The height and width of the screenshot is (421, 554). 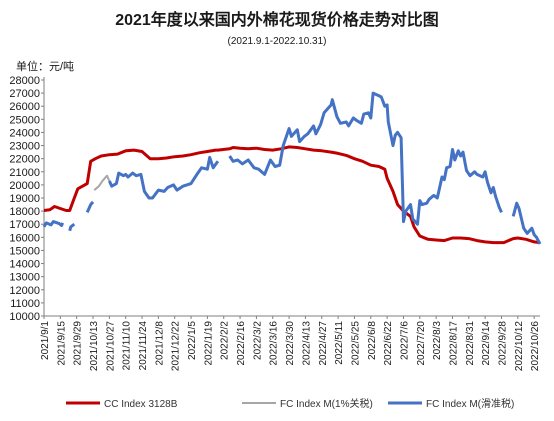 I want to click on x-tick-label: 2021/12/8, so click(x=159, y=343).